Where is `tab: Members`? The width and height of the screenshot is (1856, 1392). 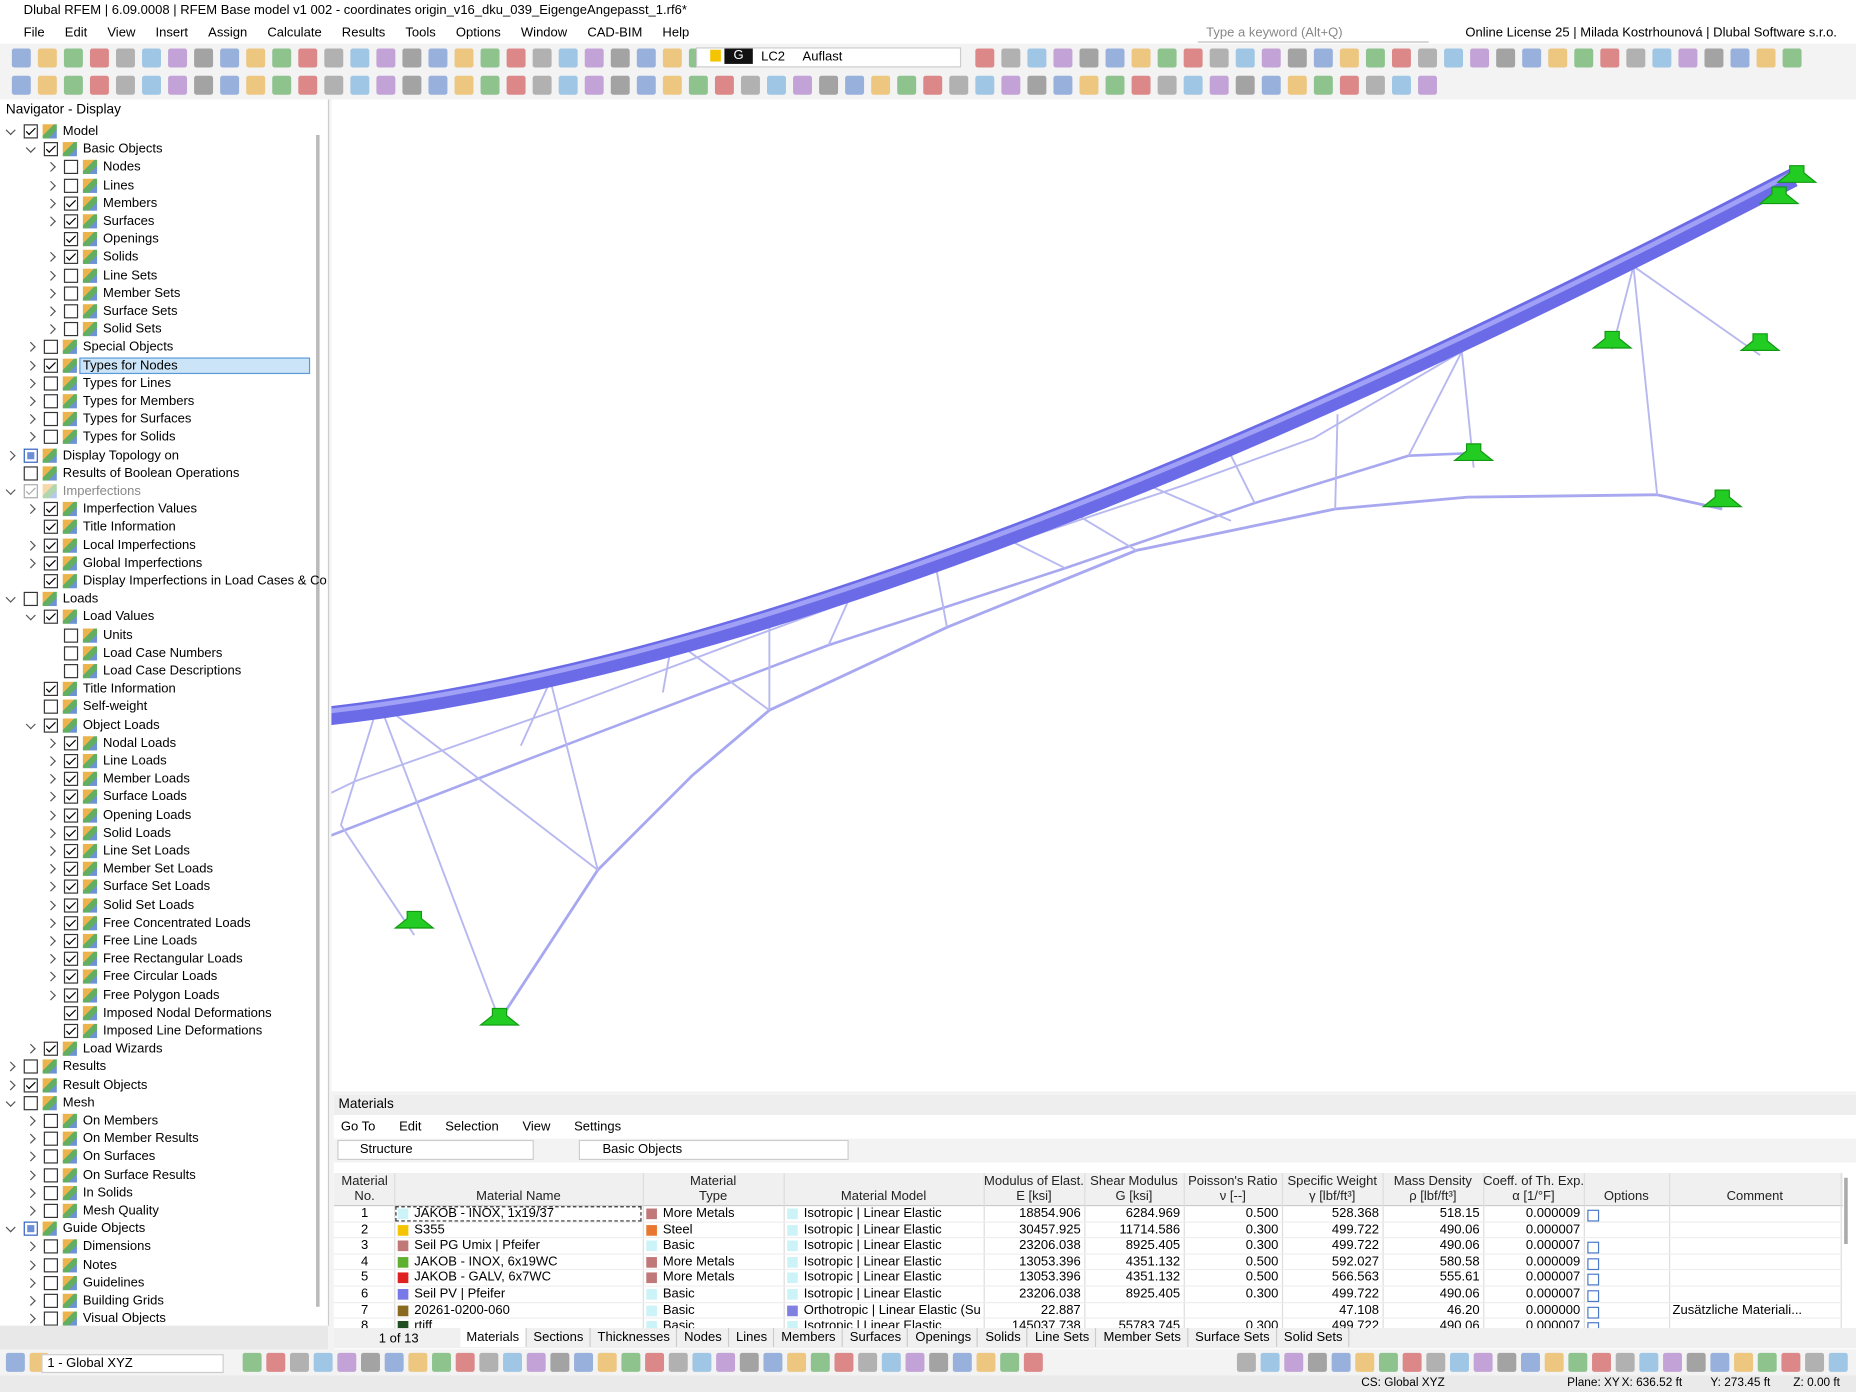
tab: Members is located at coordinates (809, 1338).